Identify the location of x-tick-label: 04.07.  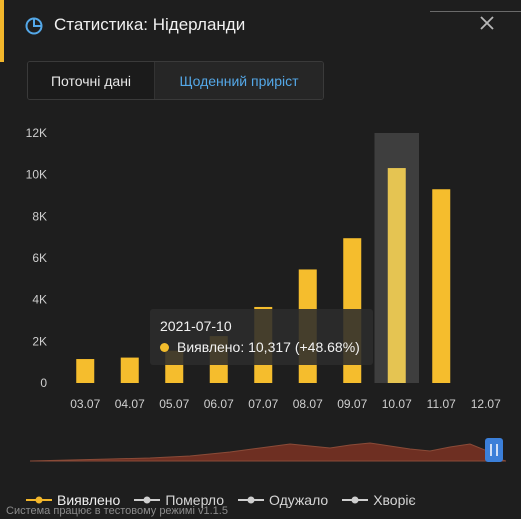
(130, 404).